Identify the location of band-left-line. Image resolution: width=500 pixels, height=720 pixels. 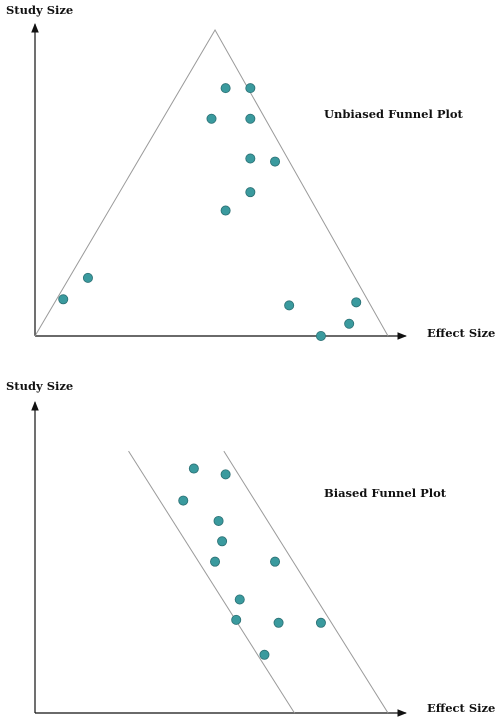
(211, 582).